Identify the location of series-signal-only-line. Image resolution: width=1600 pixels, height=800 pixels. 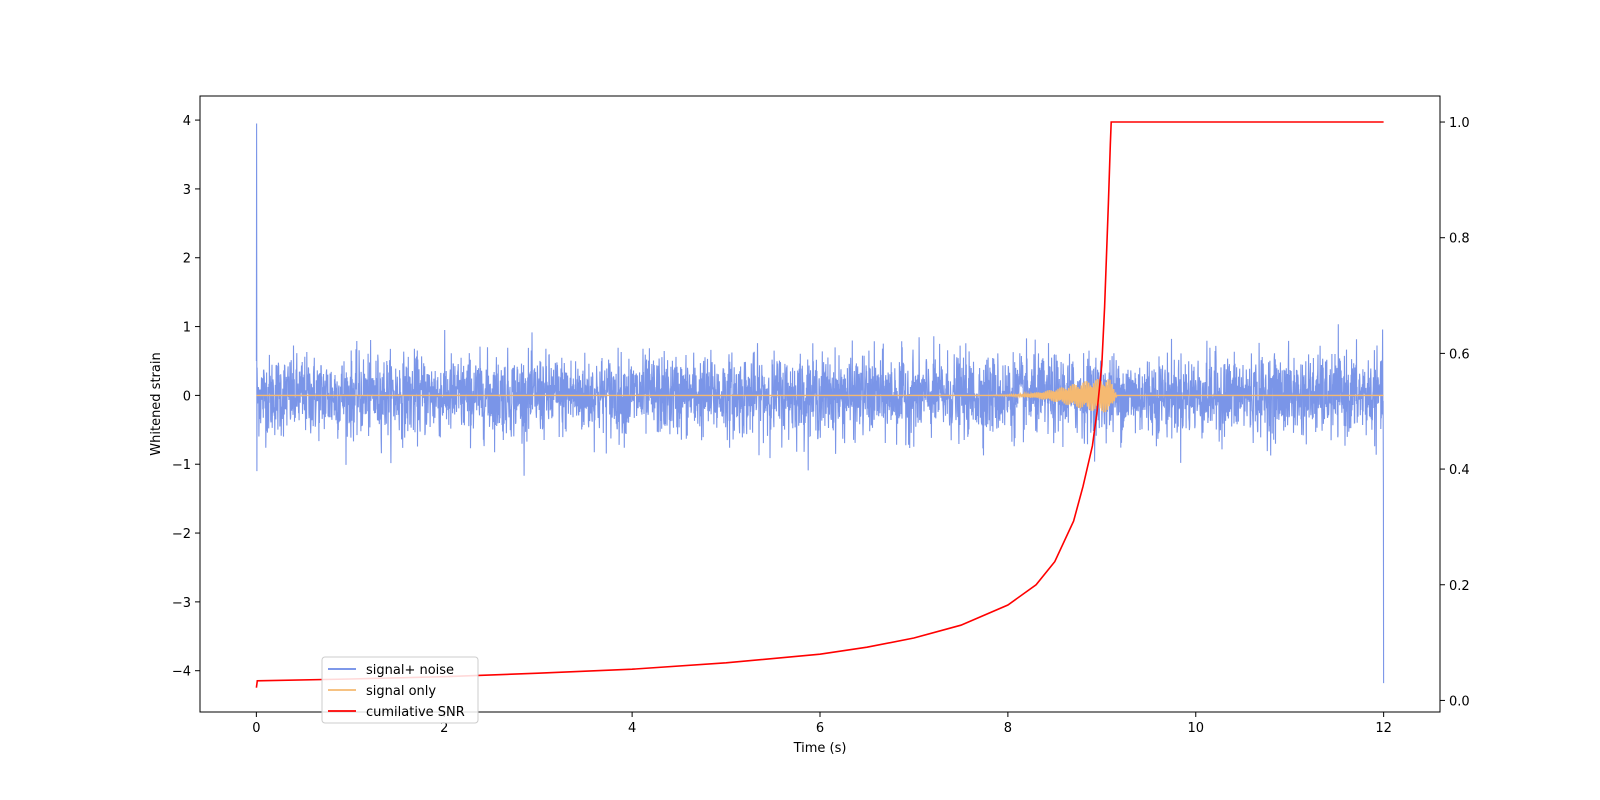
(820, 395).